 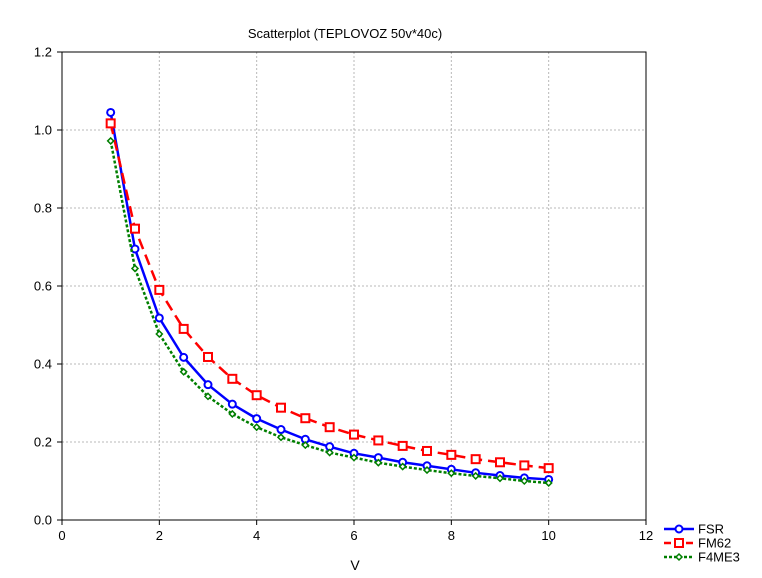 I want to click on x-axis-label: V, so click(x=355, y=565).